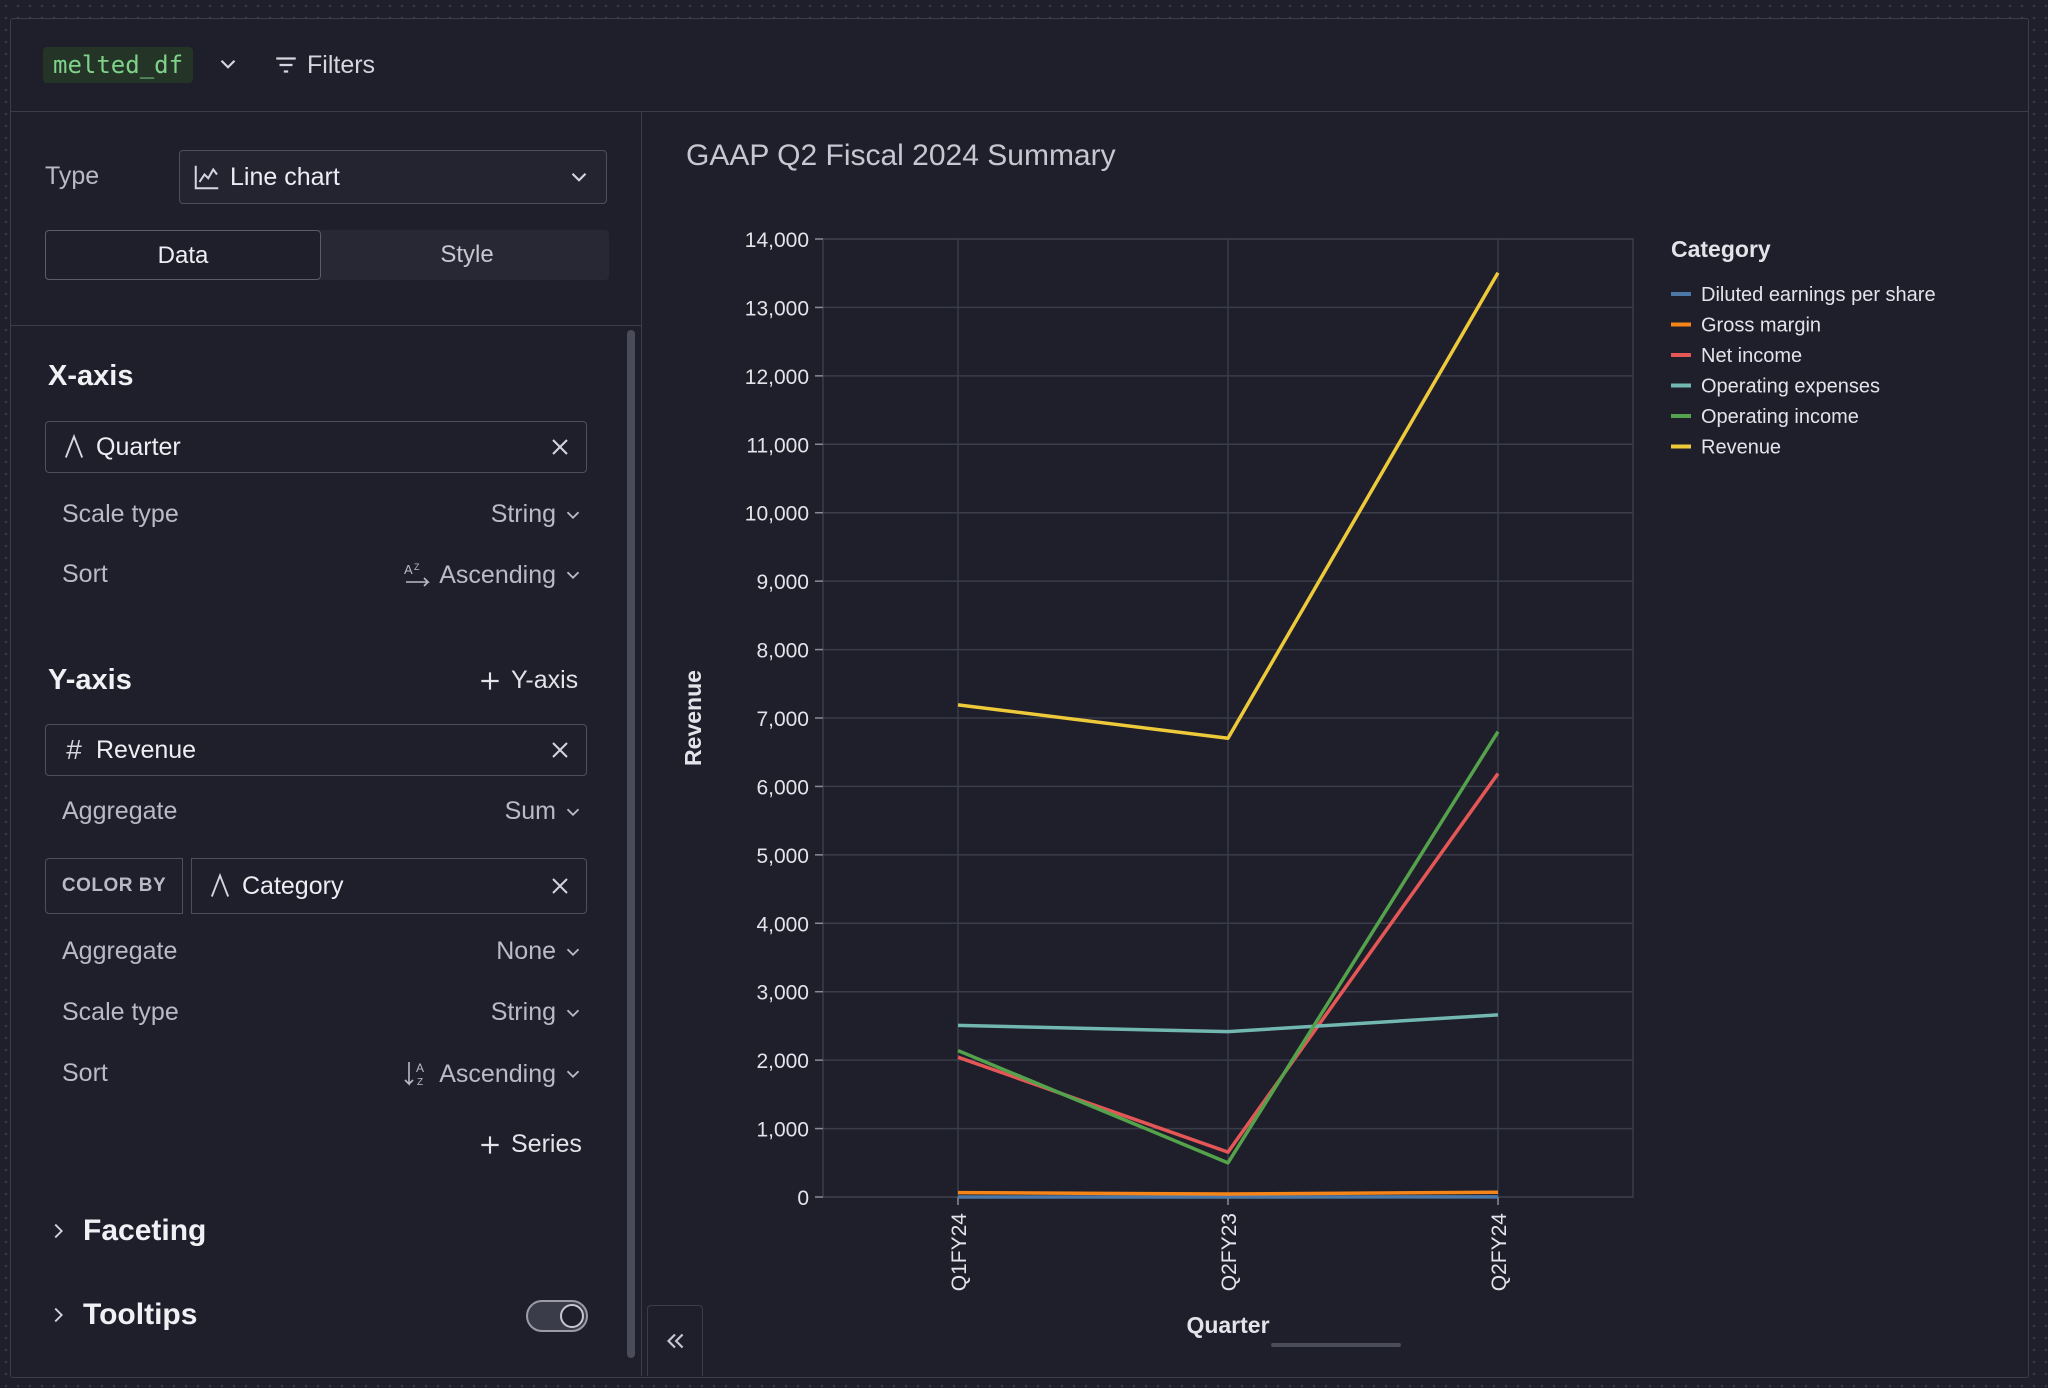  I want to click on y-tick-label: 0, so click(803, 1198).